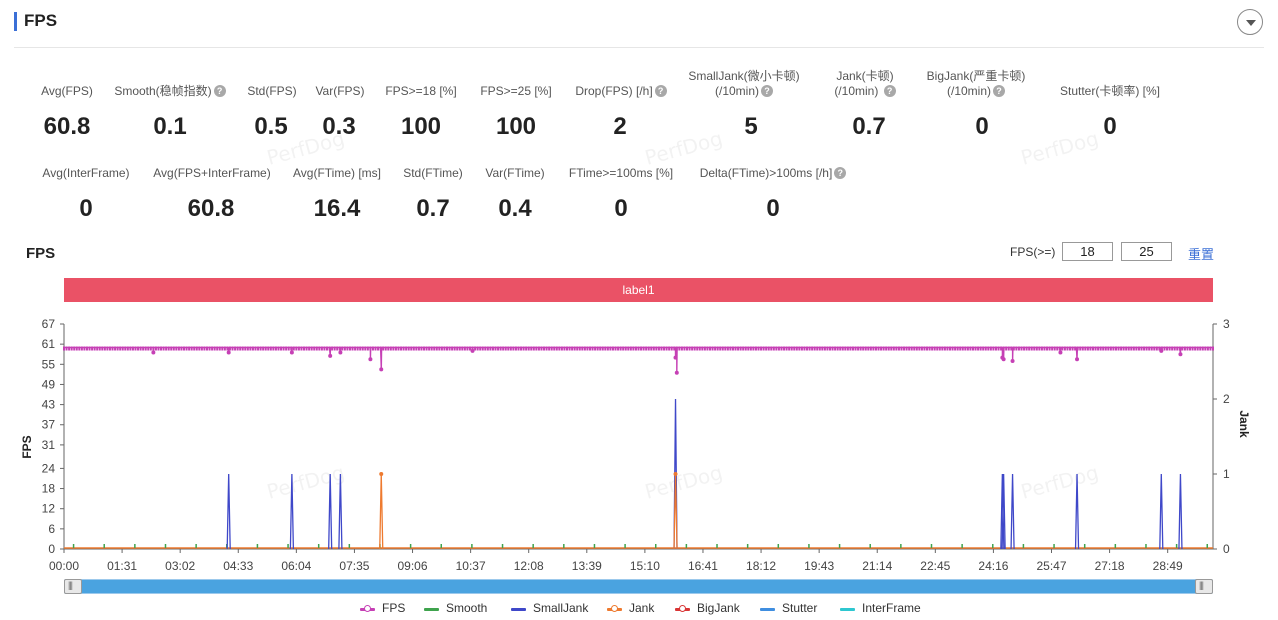 The width and height of the screenshot is (1278, 620). I want to click on metric-var-fps: Var(FPS), so click(340, 91).